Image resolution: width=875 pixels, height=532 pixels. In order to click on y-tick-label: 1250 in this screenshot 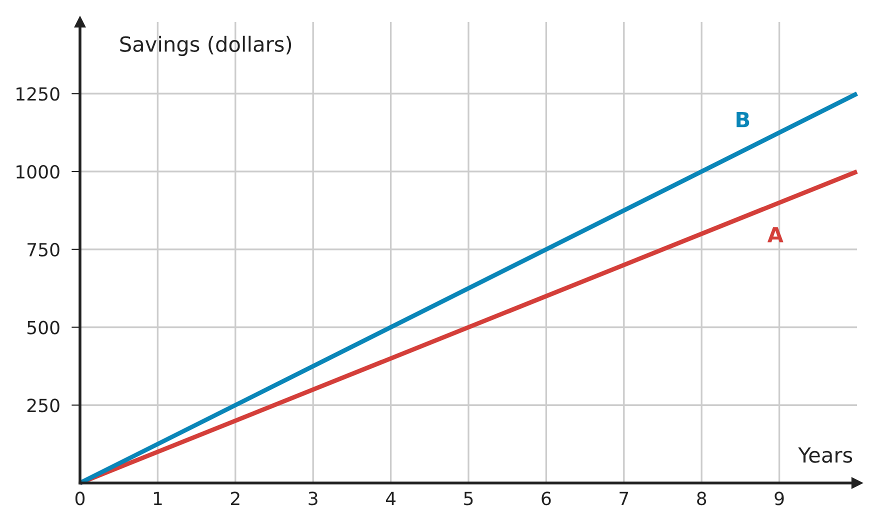, I will do `click(38, 94)`.